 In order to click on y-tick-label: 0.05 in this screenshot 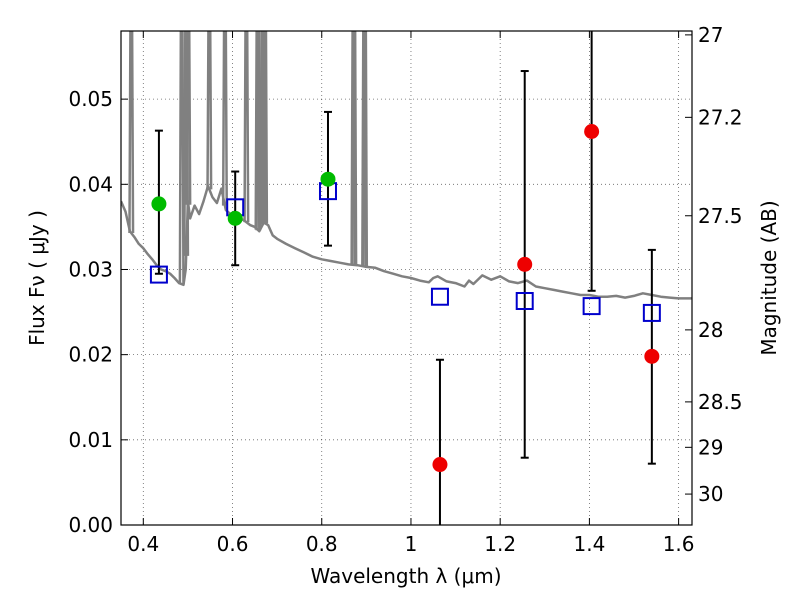, I will do `click(90, 99)`.